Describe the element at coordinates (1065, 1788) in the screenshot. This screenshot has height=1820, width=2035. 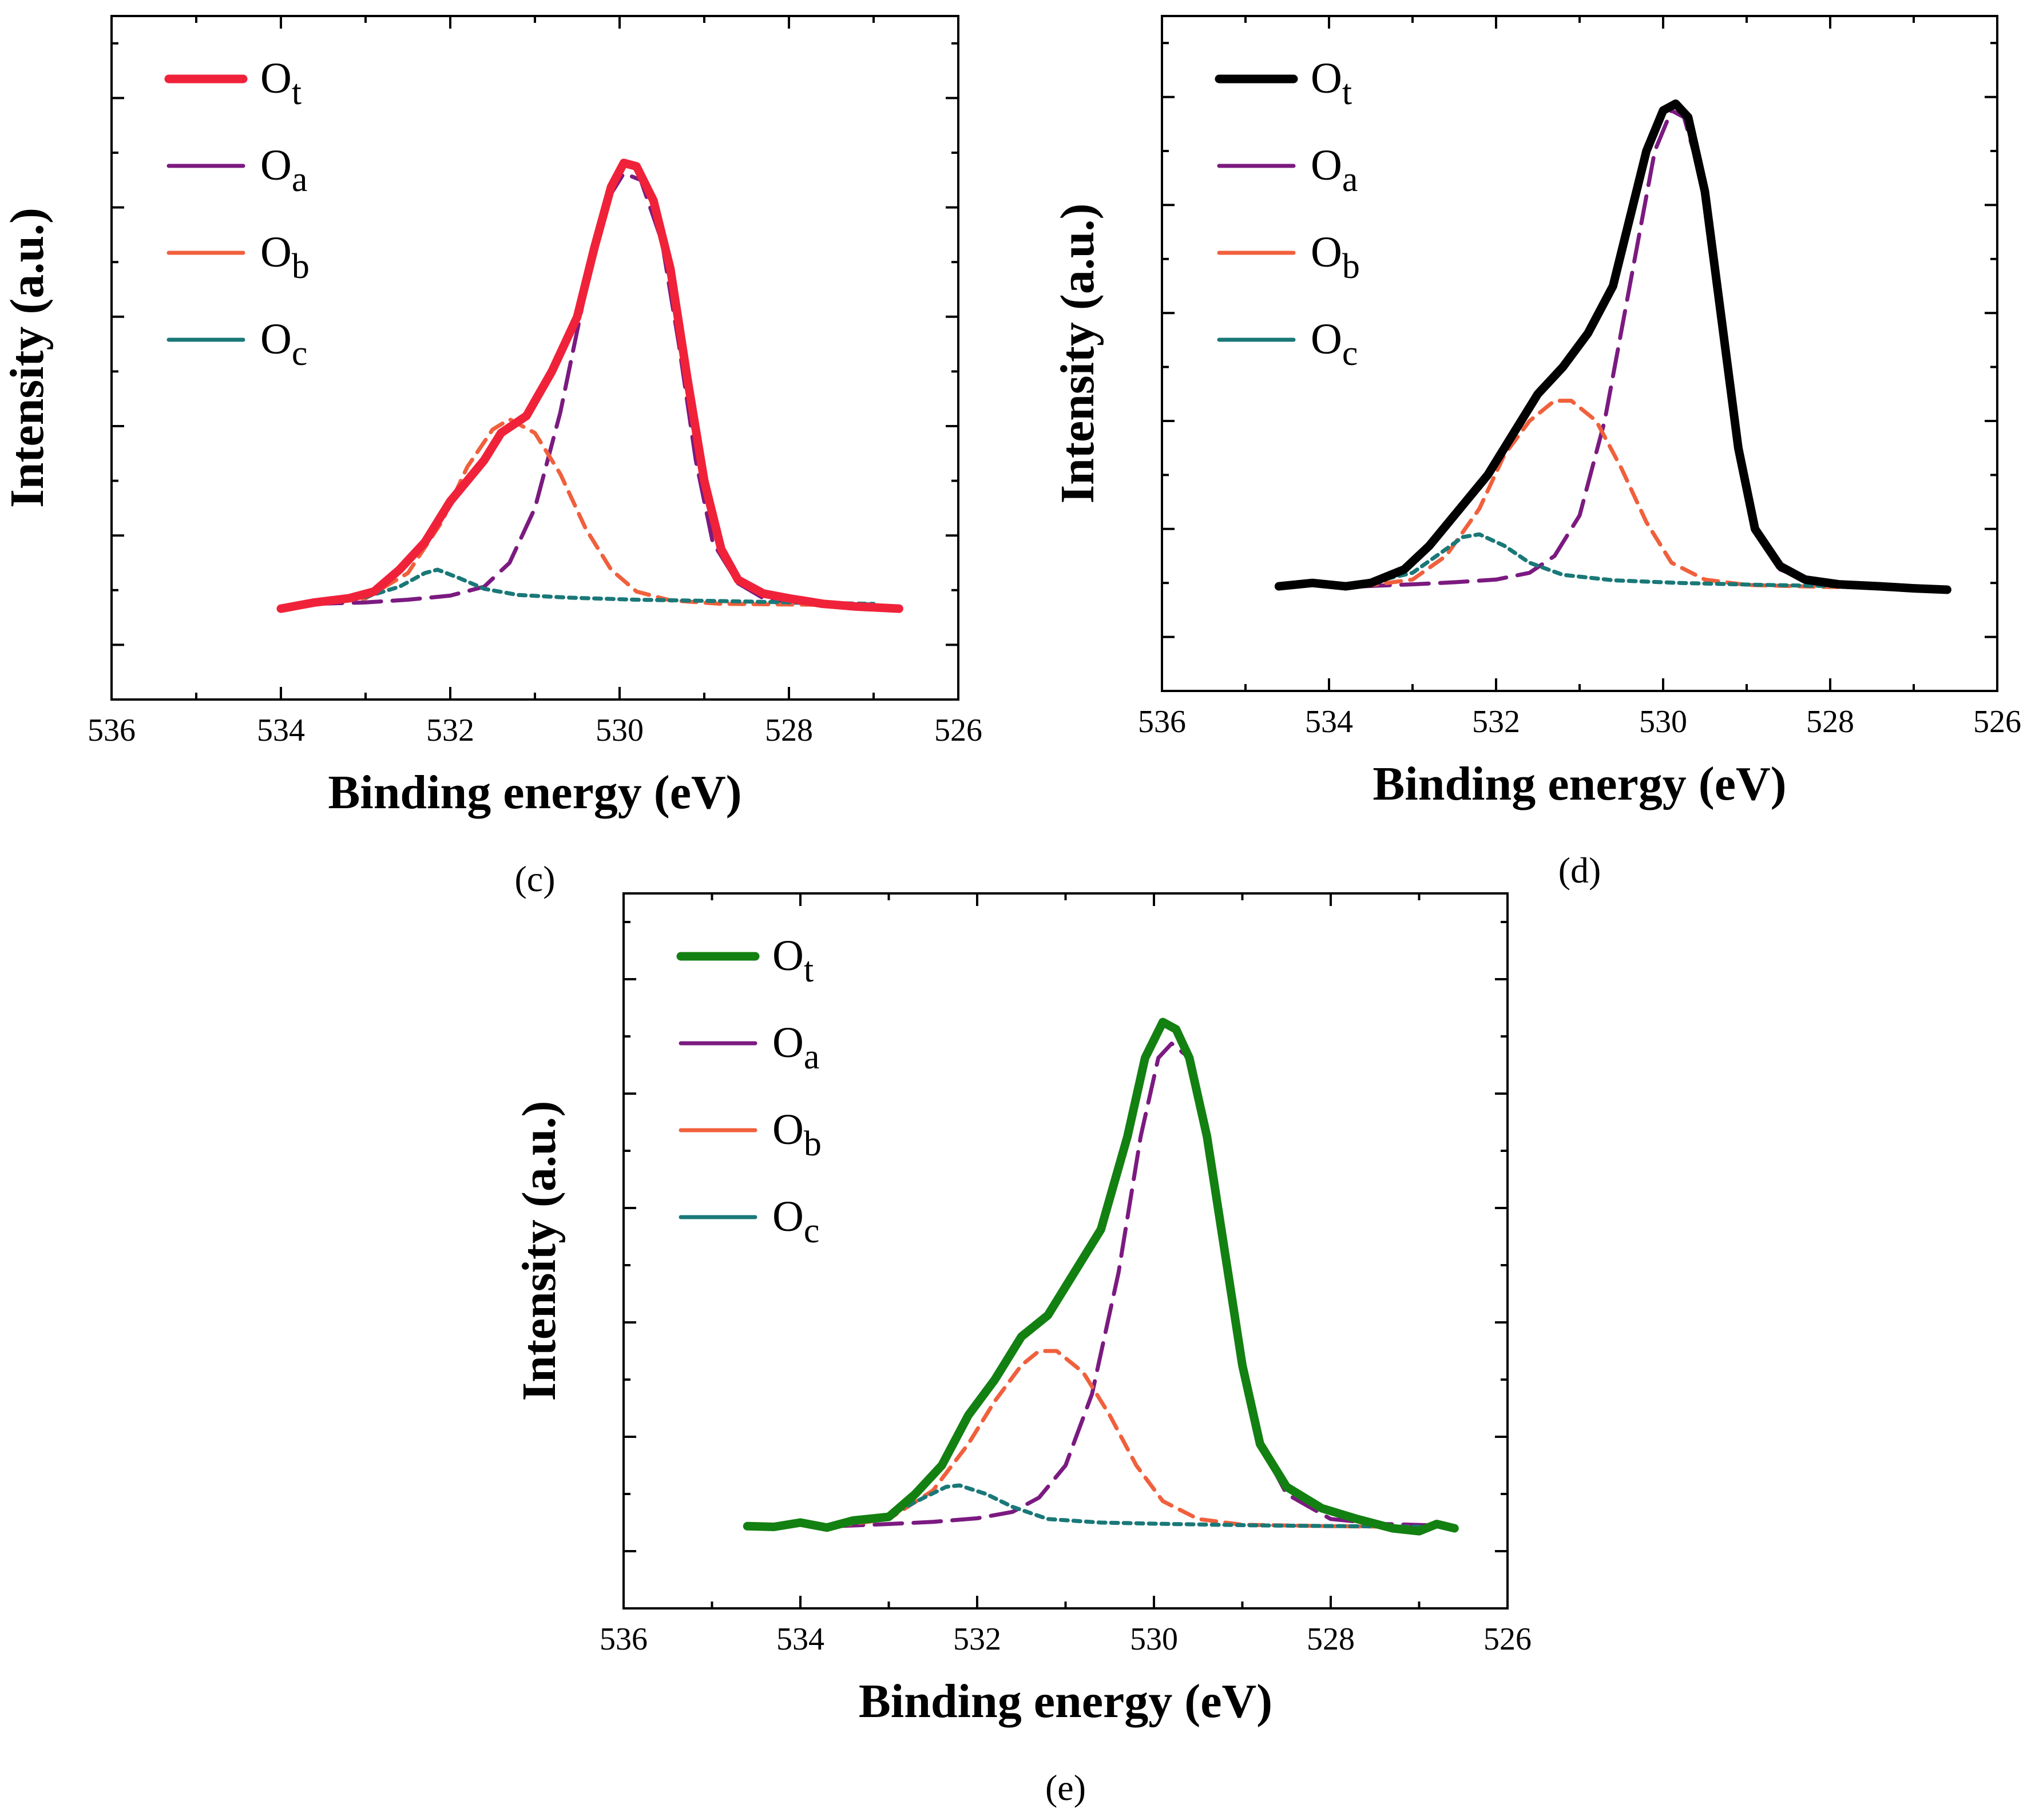
I see `panel-label: (e)` at that location.